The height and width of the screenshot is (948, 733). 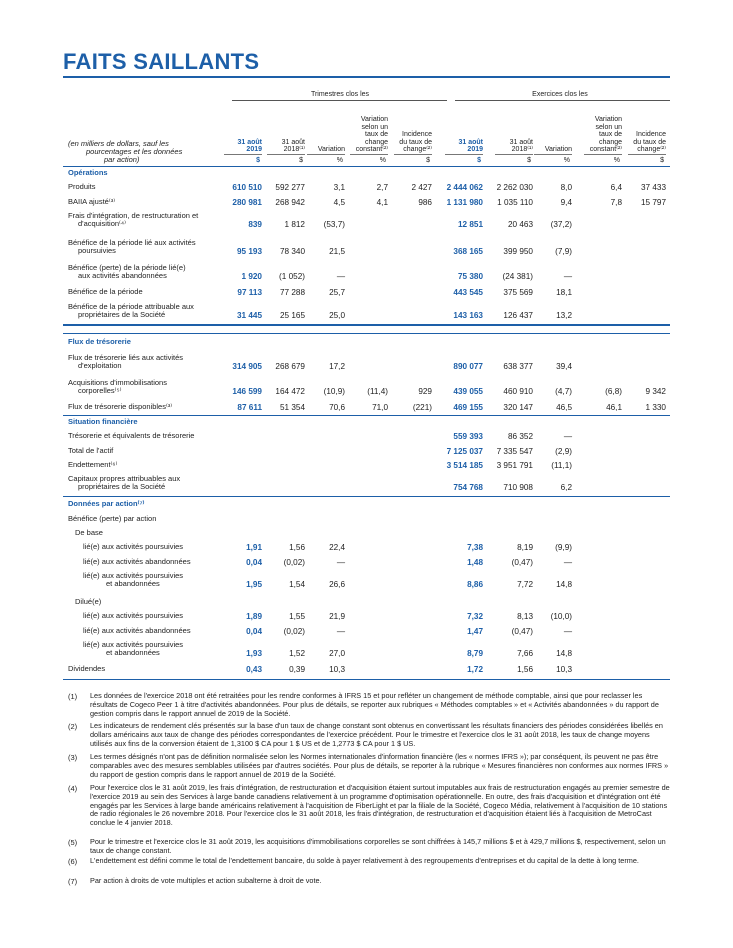 I want to click on group-quarter-line, so click(x=339, y=100).